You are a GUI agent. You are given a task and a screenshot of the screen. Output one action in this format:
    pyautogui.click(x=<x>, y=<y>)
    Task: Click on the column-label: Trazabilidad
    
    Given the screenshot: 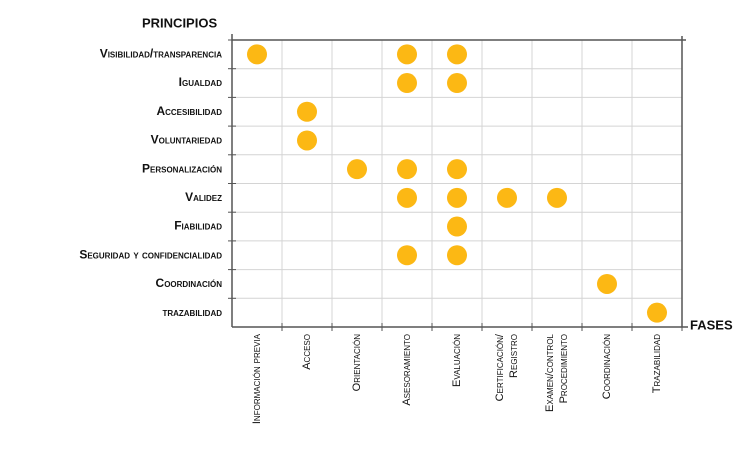 What is the action you would take?
    pyautogui.click(x=657, y=363)
    